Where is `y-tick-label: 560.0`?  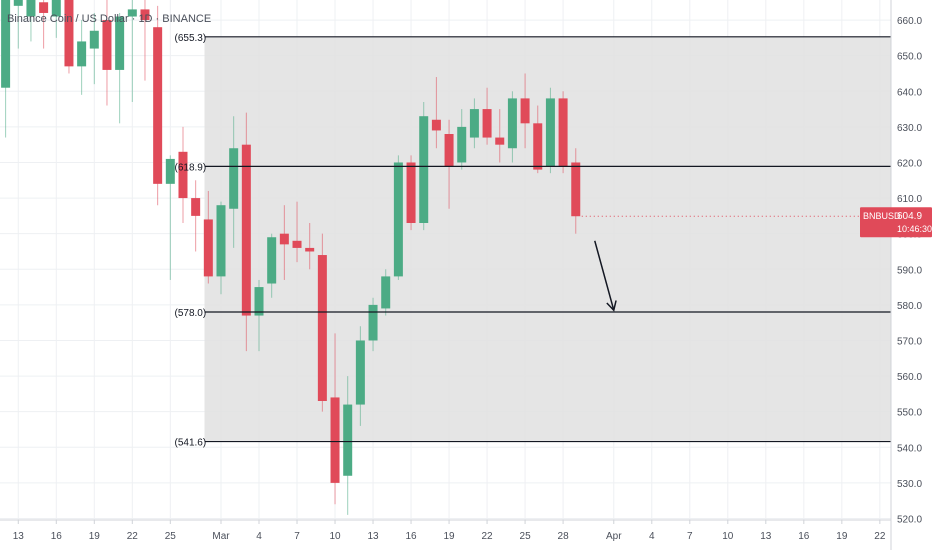
y-tick-label: 560.0 is located at coordinates (909, 377).